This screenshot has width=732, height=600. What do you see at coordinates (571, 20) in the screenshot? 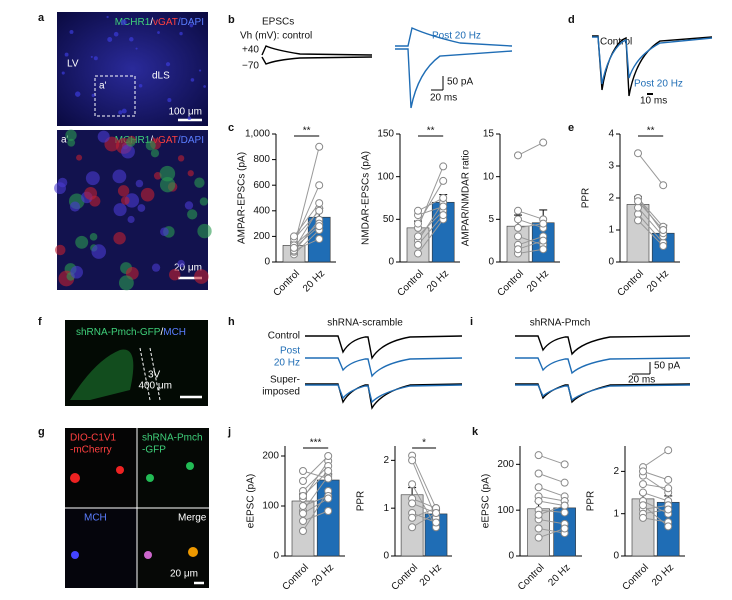
I see `panel-letter: d` at bounding box center [571, 20].